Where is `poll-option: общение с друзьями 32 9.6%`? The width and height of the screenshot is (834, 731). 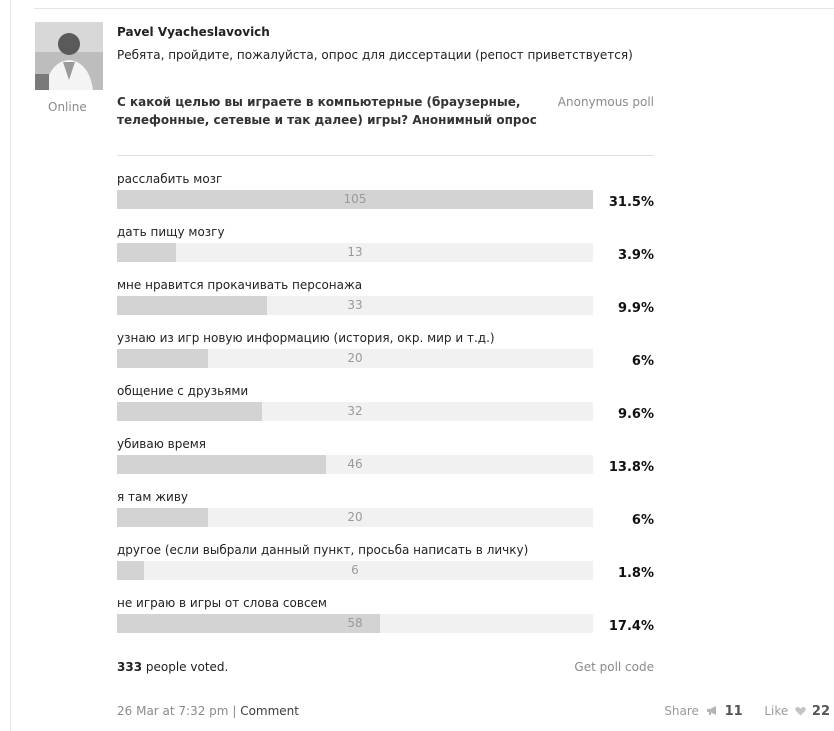 poll-option: общение с друзьями 32 9.6% is located at coordinates (387, 409).